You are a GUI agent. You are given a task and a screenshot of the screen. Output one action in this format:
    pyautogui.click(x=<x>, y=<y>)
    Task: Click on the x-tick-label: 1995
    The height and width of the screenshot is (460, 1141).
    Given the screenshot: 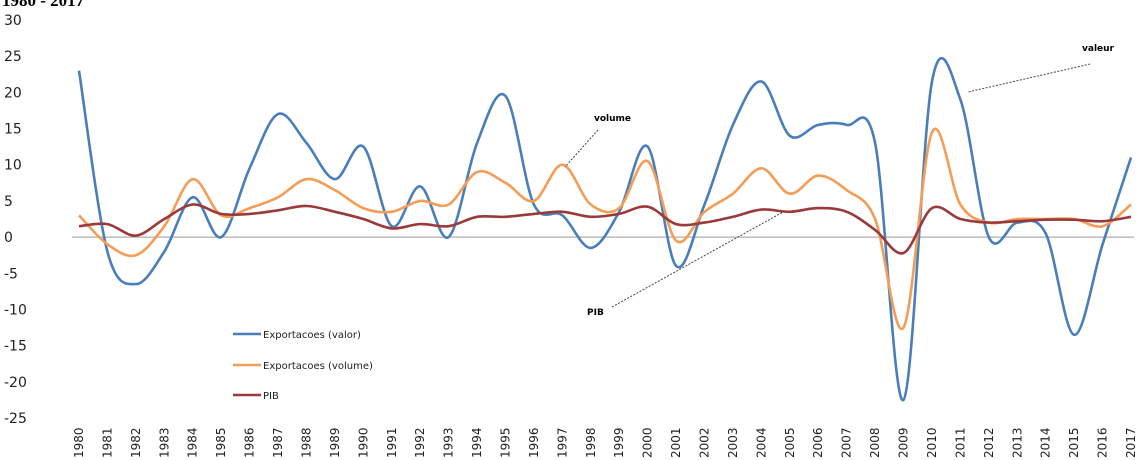 What is the action you would take?
    pyautogui.click(x=505, y=442)
    